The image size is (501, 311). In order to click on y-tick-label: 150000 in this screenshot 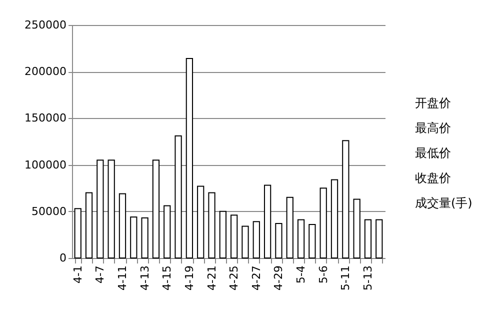, I will do `click(45, 118)`.